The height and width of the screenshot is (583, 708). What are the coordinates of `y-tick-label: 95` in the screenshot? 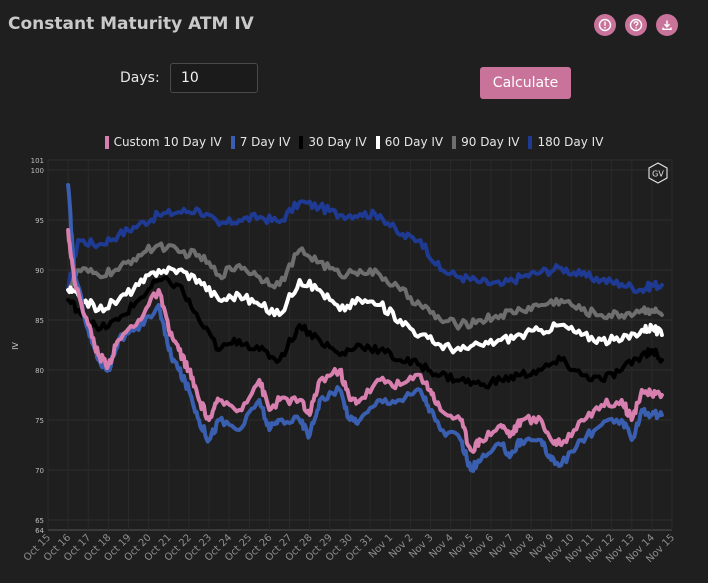 It's located at (39, 221).